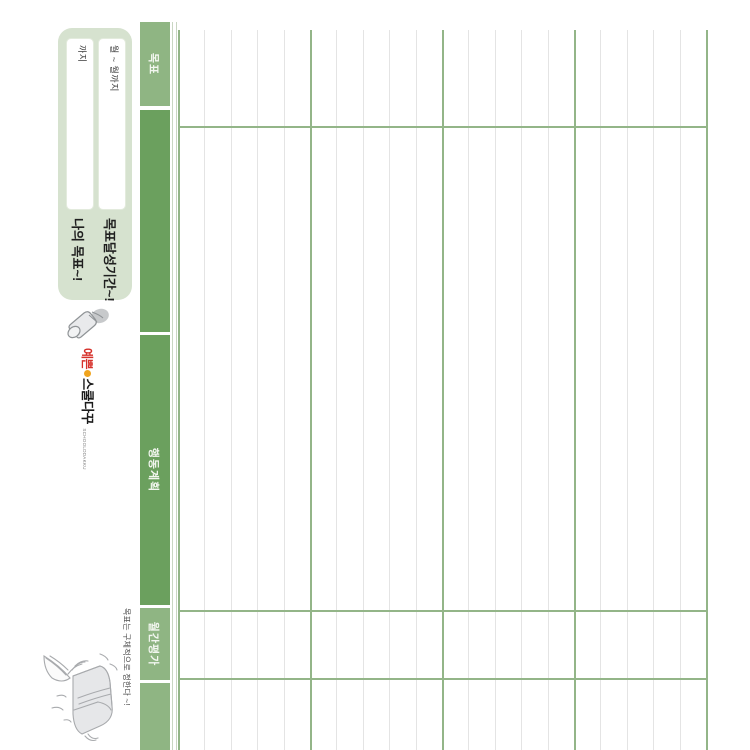 This screenshot has width=750, height=750. Describe the element at coordinates (95, 165) in the screenshot. I see `goal-card: 까지 월 ~ 월까지 나의 목표~! 목표달성기간~!` at that location.